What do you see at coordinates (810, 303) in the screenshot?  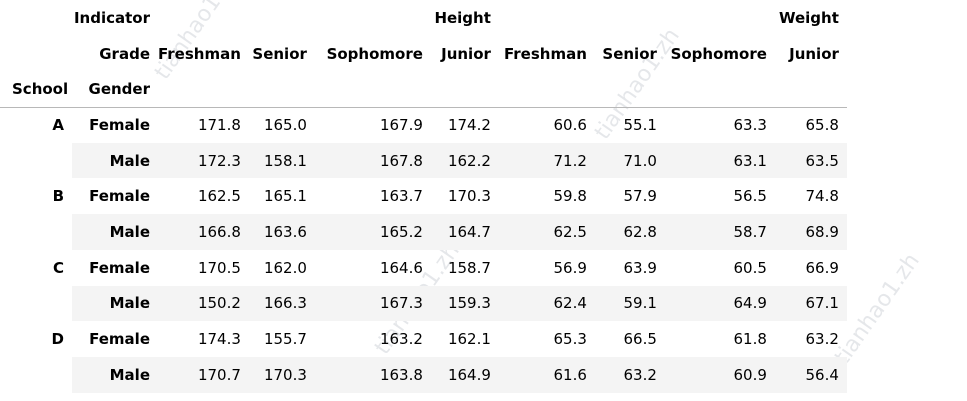 I see `value-cell: 67.1` at bounding box center [810, 303].